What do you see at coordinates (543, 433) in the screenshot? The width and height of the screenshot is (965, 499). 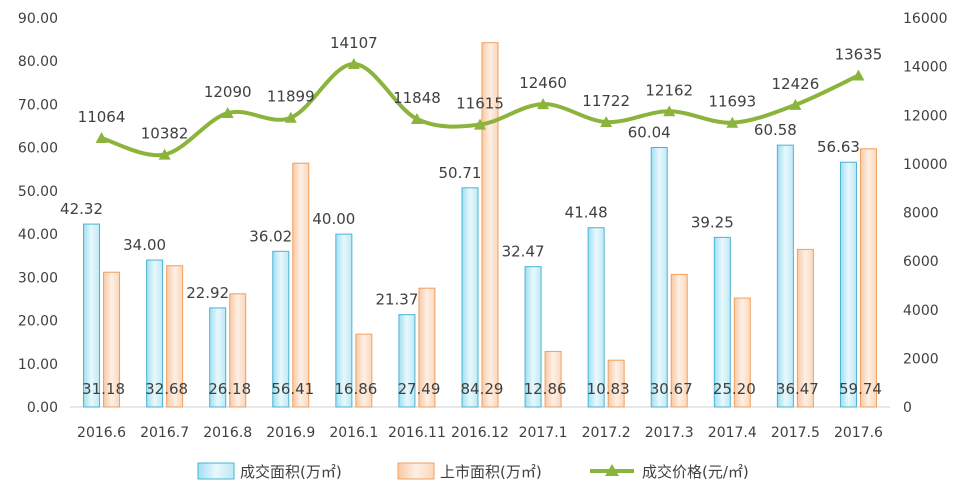 I see `x-category-label: 2017.1` at bounding box center [543, 433].